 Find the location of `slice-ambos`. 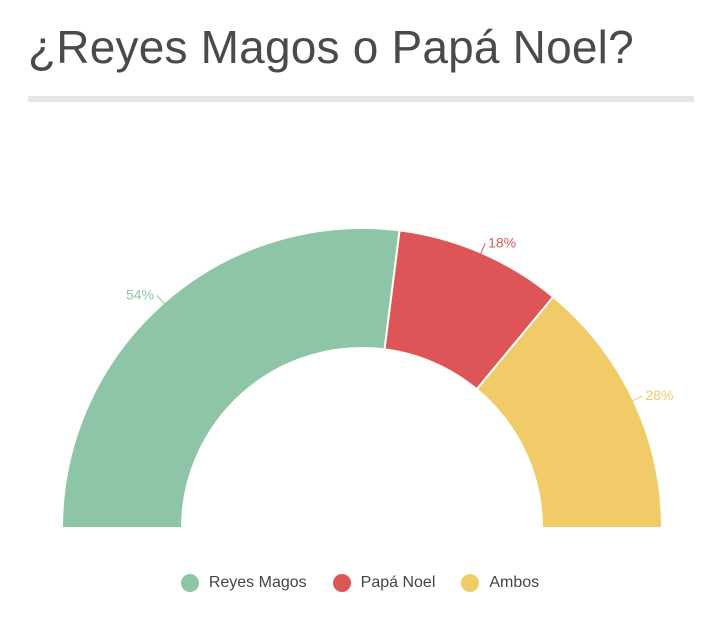

slice-ambos is located at coordinates (569, 412).